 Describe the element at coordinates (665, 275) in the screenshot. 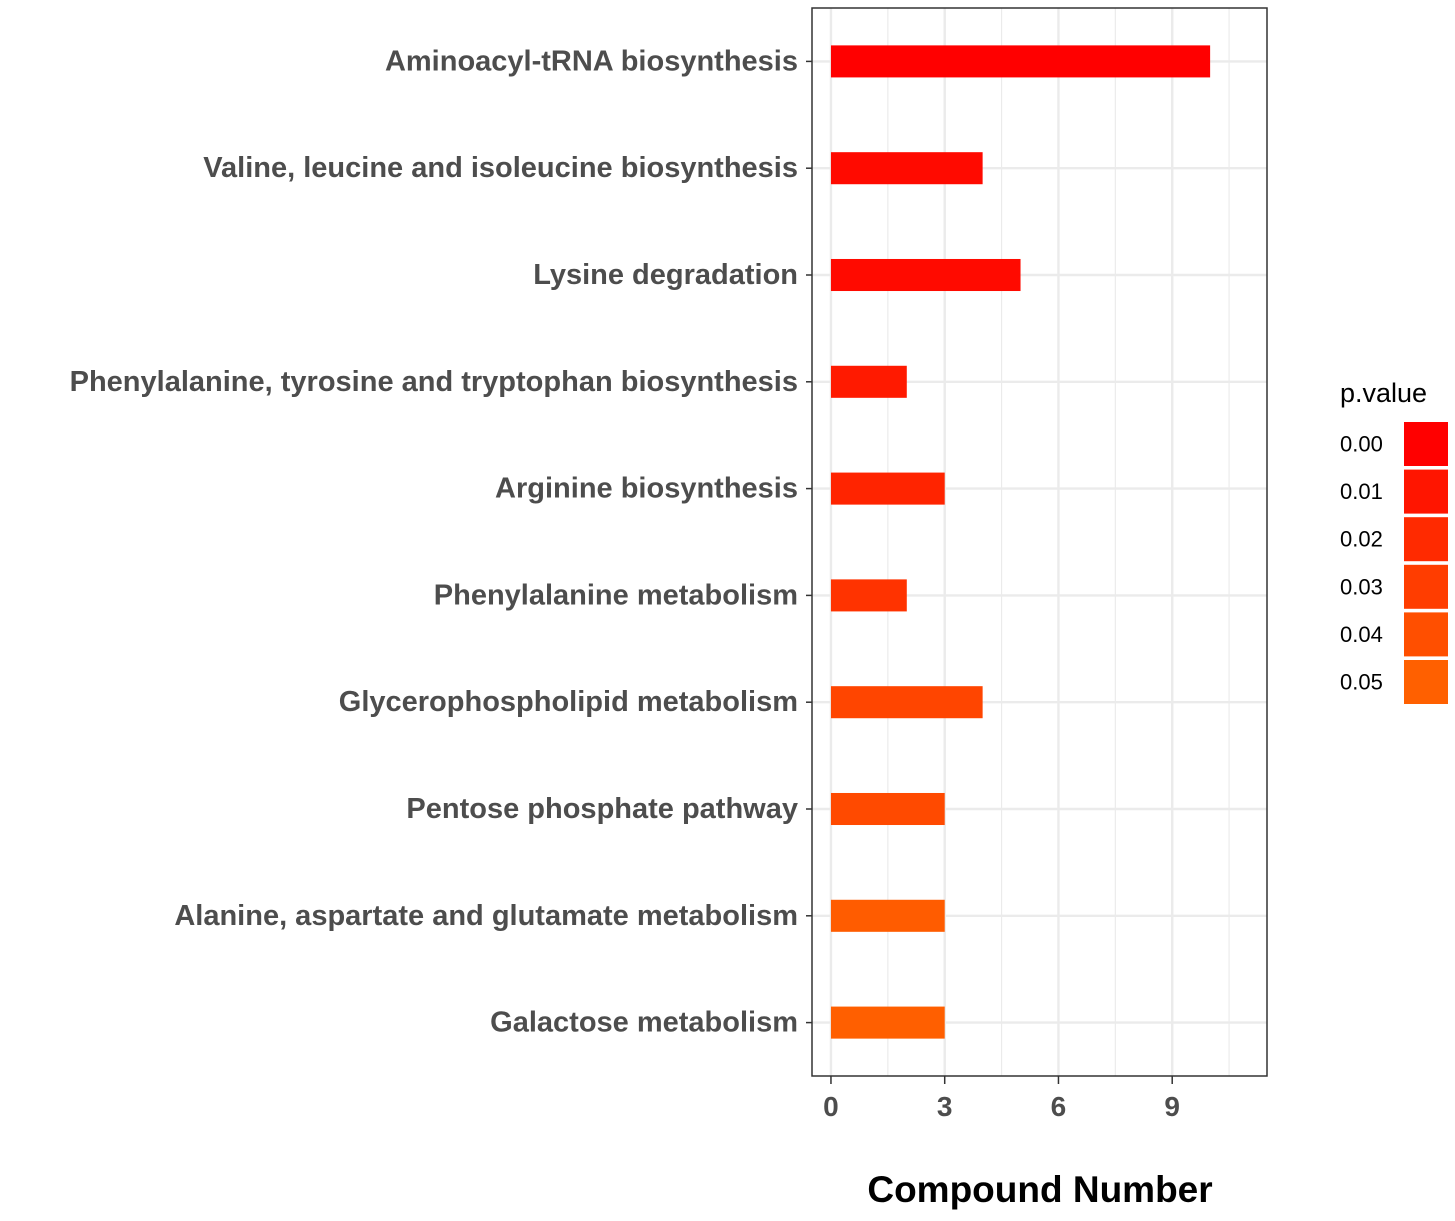

I see `category-label: Lysine degradation` at that location.